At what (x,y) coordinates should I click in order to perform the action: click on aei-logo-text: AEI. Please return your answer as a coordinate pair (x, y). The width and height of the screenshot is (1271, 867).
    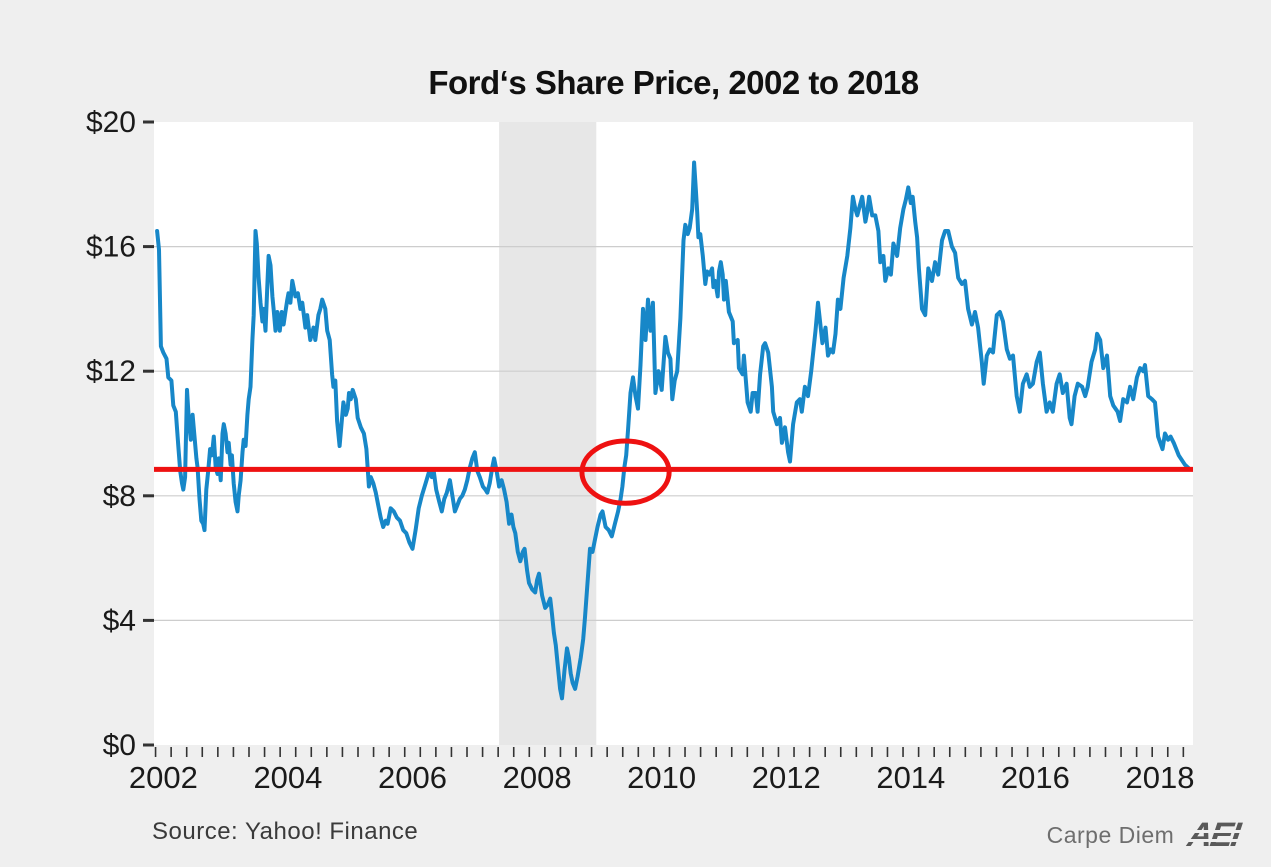
    Looking at the image, I should click on (1213, 835).